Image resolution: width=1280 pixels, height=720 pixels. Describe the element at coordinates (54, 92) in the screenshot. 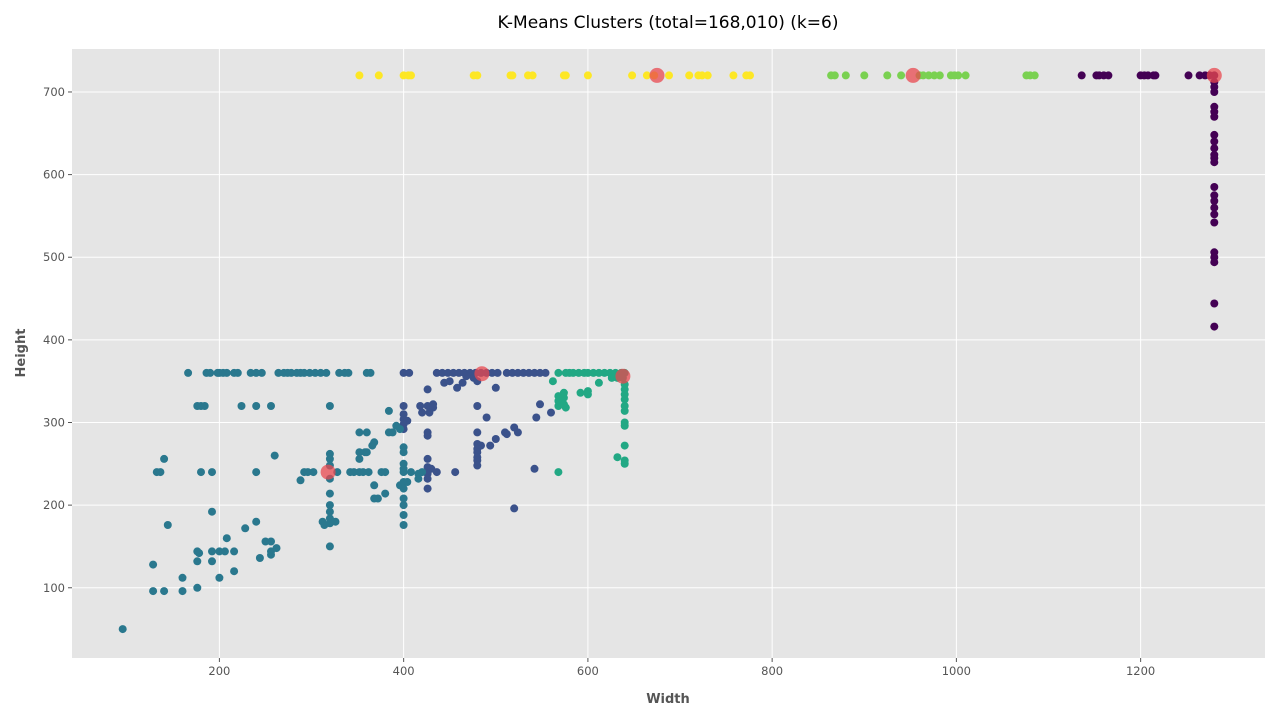

I see `y-tick-label: 700` at that location.